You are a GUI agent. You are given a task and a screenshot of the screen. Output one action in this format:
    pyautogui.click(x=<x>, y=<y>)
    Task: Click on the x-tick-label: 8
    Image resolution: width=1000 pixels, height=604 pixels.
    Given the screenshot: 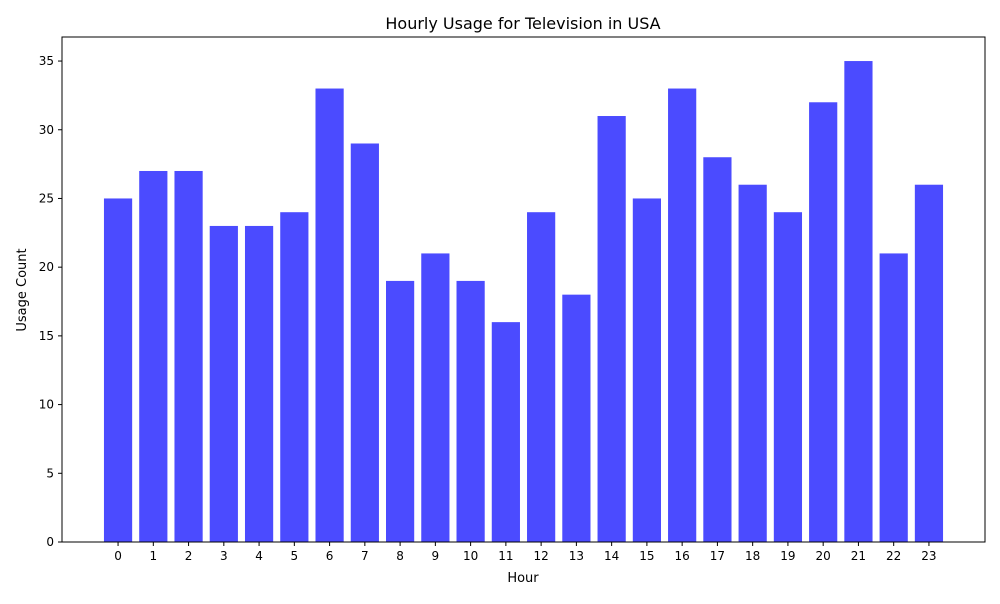 What is the action you would take?
    pyautogui.click(x=400, y=556)
    